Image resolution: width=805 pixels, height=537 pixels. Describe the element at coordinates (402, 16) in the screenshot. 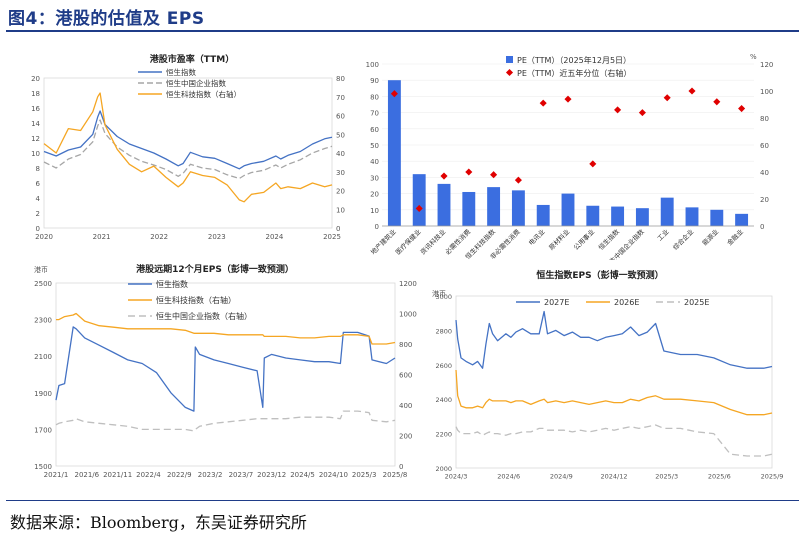

I see `figure-header: 图4：港股的估值及 EPS` at that location.